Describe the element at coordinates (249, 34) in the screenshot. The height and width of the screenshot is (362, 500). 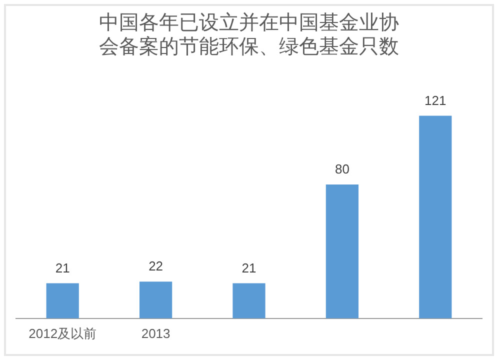
I see `chart-title: 中国各年已设立并在中国基金业协会备案的节能环保、绿色基金只数` at that location.